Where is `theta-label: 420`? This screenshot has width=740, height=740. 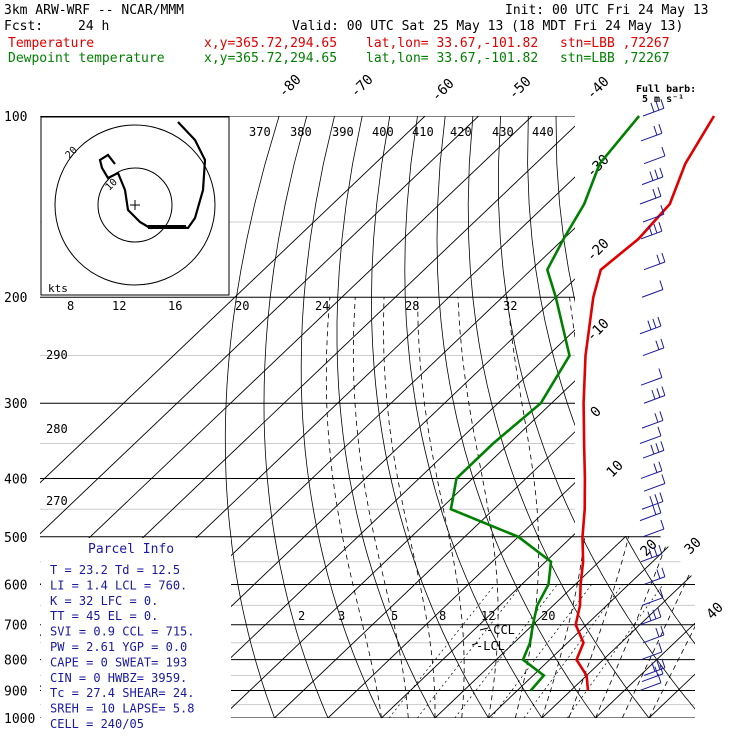
theta-label: 420 is located at coordinates (461, 132).